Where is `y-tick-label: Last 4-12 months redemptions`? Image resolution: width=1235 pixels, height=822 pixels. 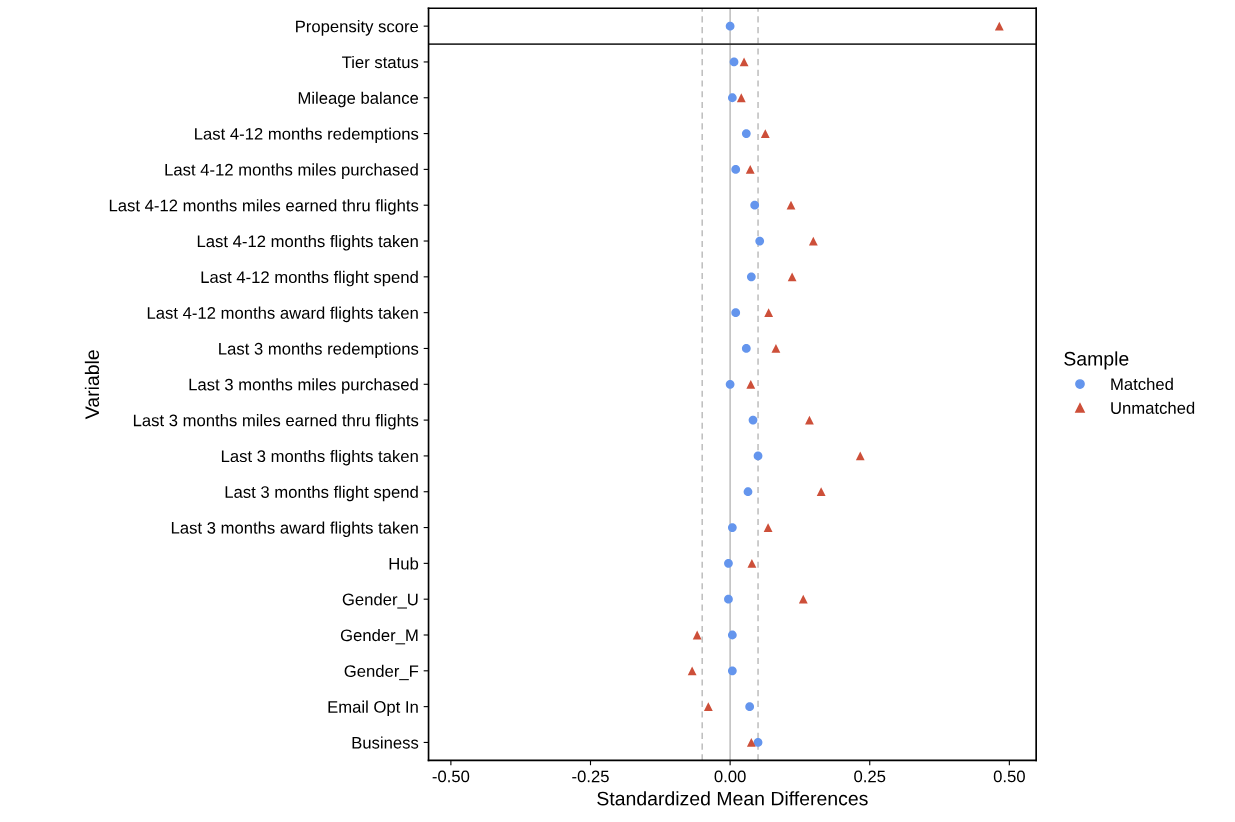 y-tick-label: Last 4-12 months redemptions is located at coordinates (307, 135).